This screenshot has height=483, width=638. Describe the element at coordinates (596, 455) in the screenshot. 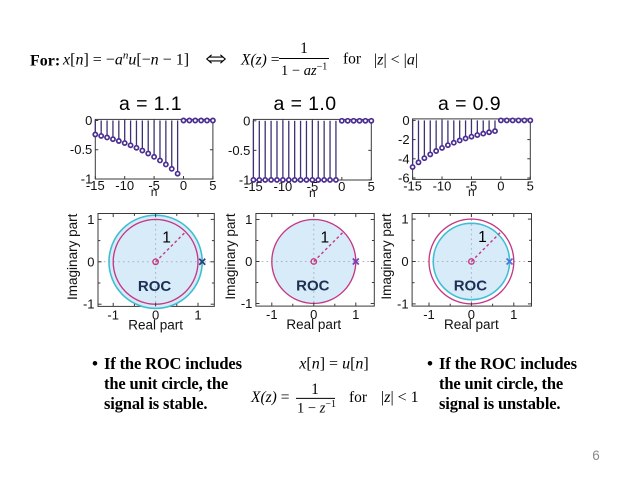

I see `svg-text: 6` at that location.